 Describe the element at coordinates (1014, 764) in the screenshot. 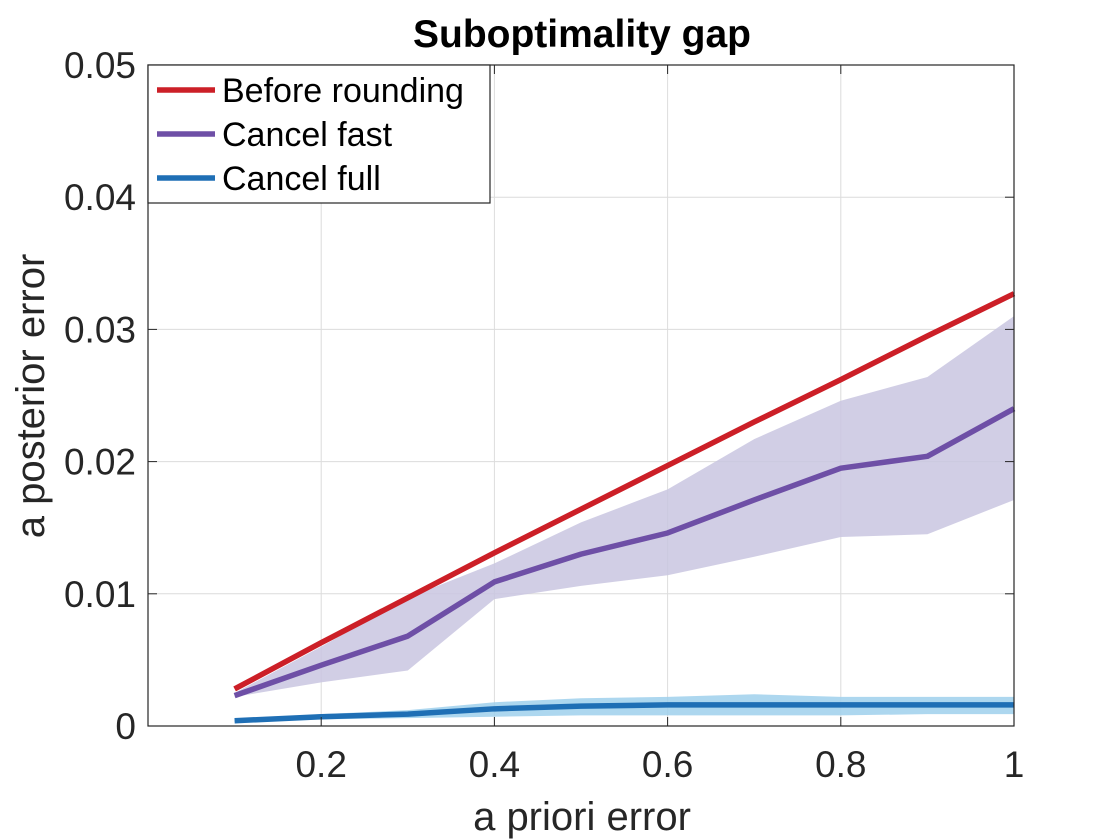

I see `x-tick-label: 1` at that location.